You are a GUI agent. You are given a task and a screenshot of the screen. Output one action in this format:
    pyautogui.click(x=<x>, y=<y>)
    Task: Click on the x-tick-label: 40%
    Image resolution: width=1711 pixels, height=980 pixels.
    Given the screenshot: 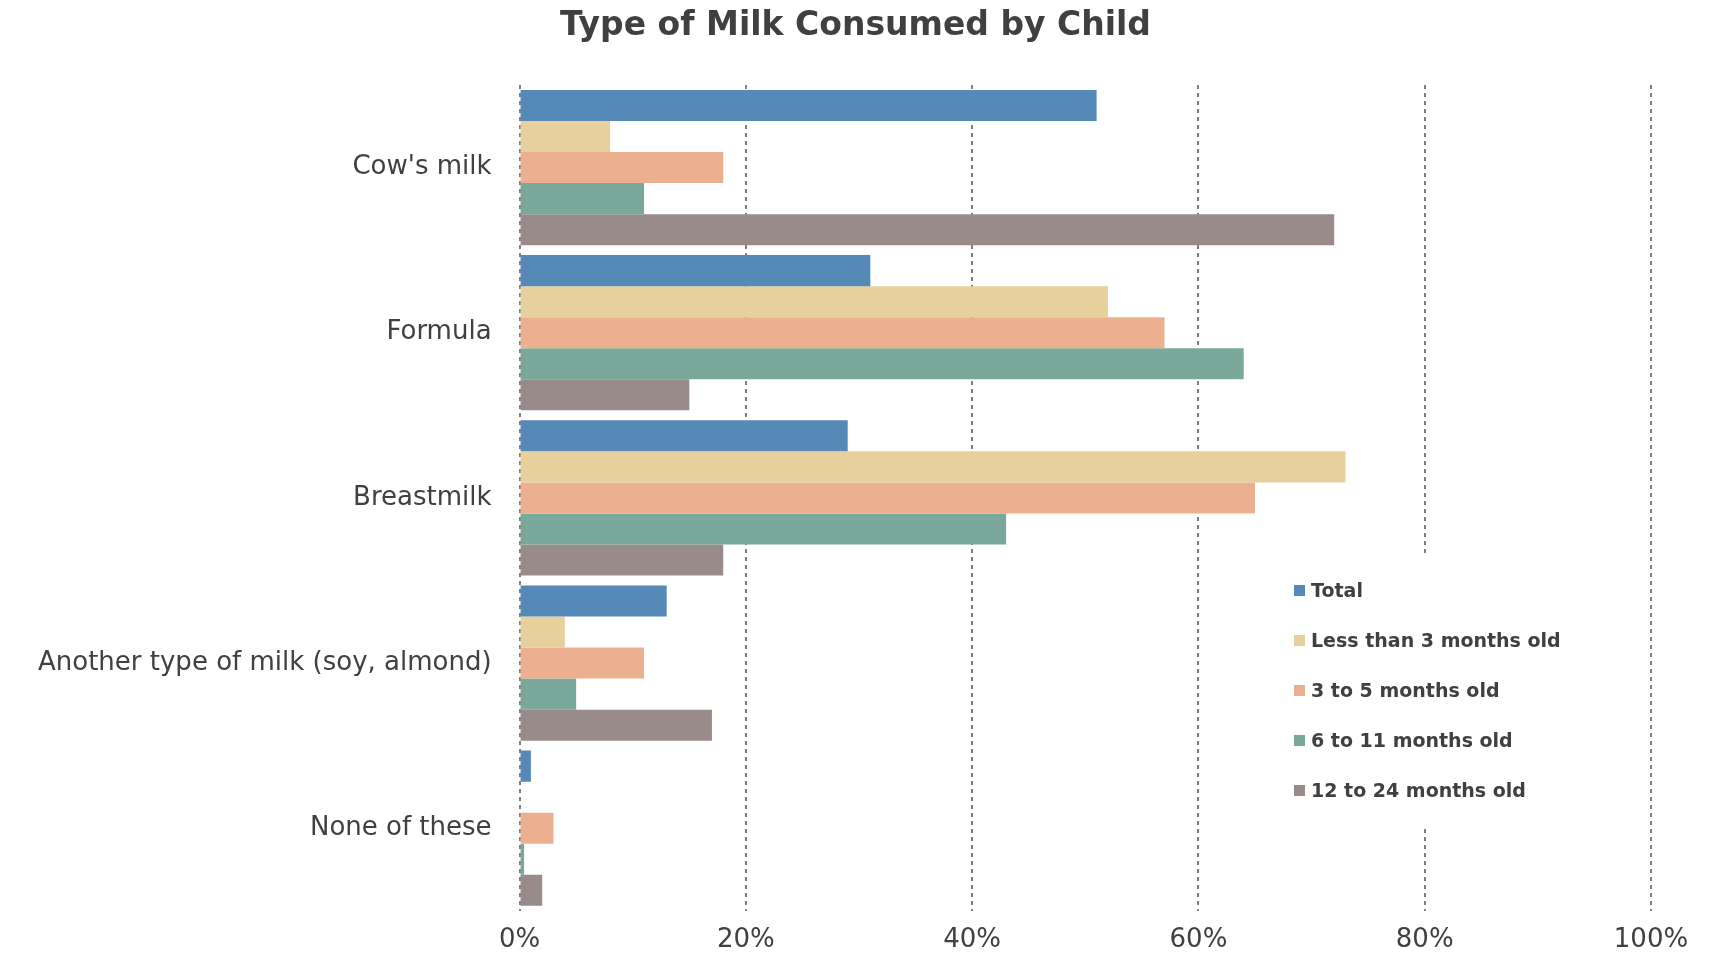 What is the action you would take?
    pyautogui.click(x=972, y=938)
    